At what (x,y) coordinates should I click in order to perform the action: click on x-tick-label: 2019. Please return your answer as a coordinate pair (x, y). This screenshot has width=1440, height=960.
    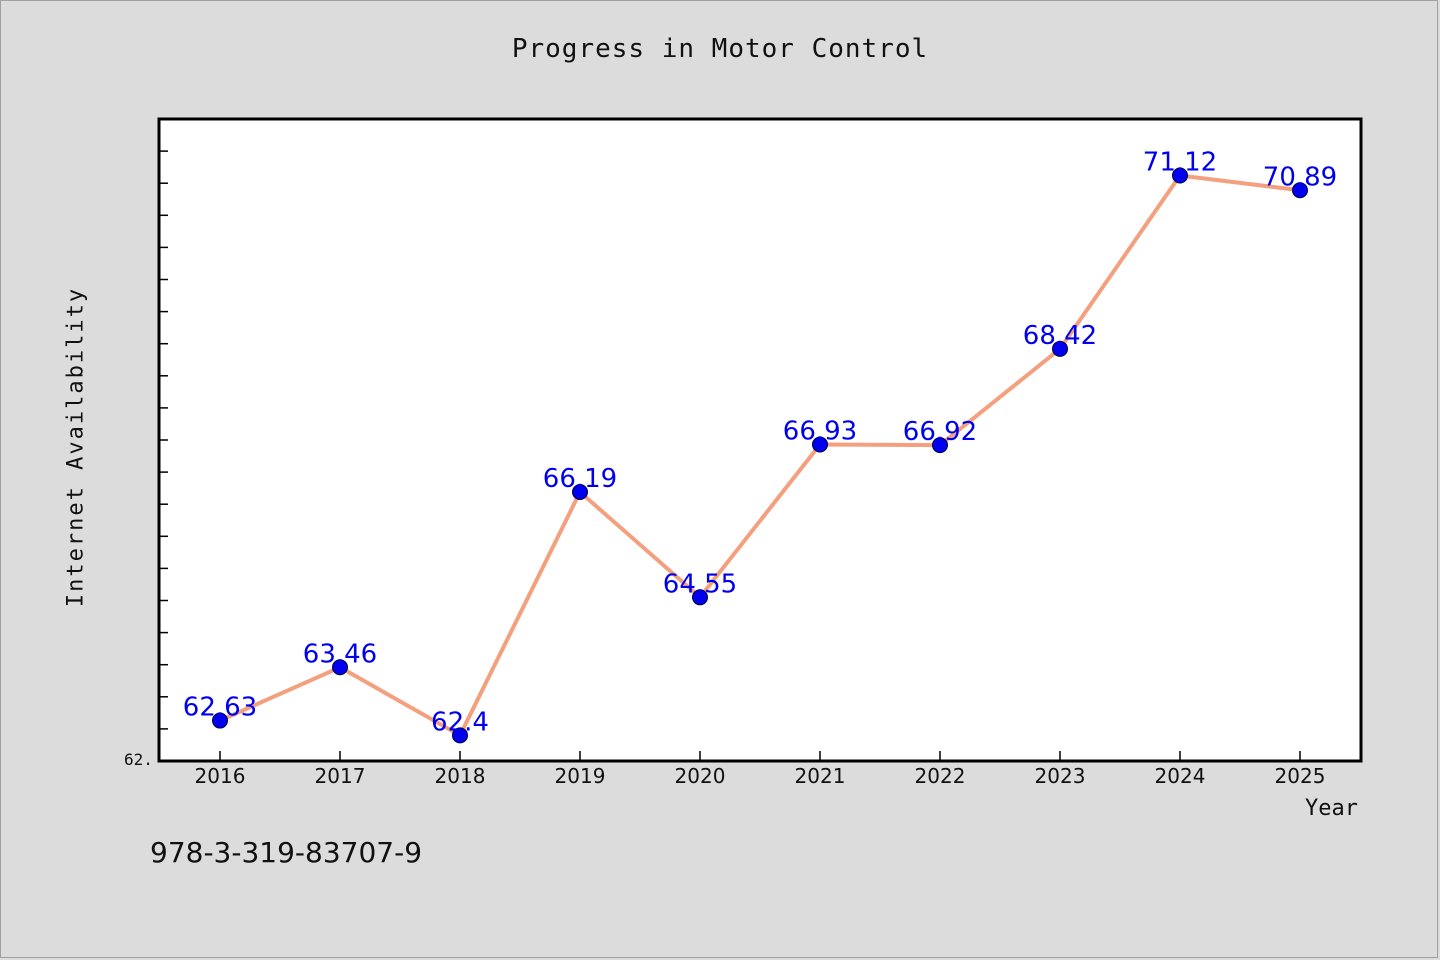
    Looking at the image, I should click on (580, 776).